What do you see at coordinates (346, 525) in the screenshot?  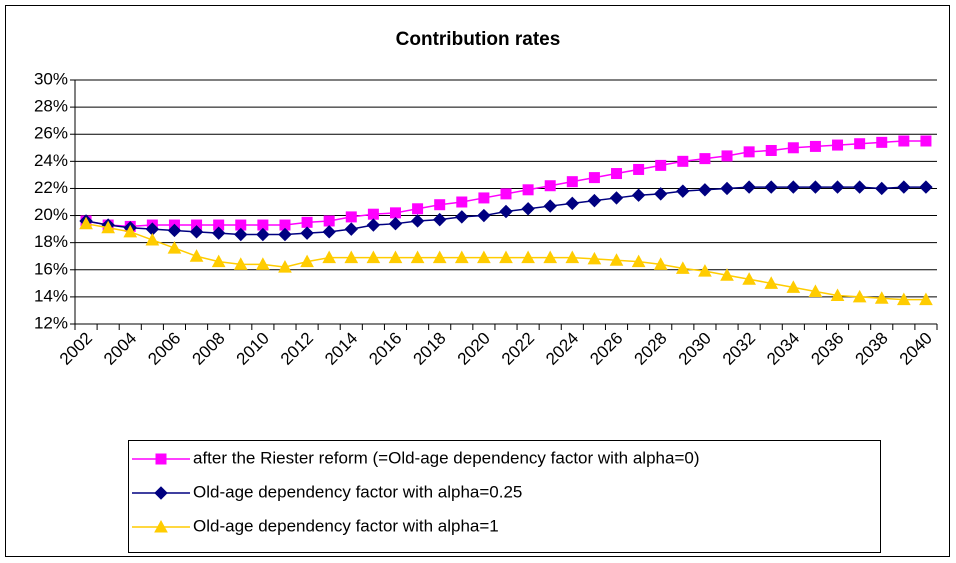 I see `legend-label: Old-age dependency factor with alpha=1` at bounding box center [346, 525].